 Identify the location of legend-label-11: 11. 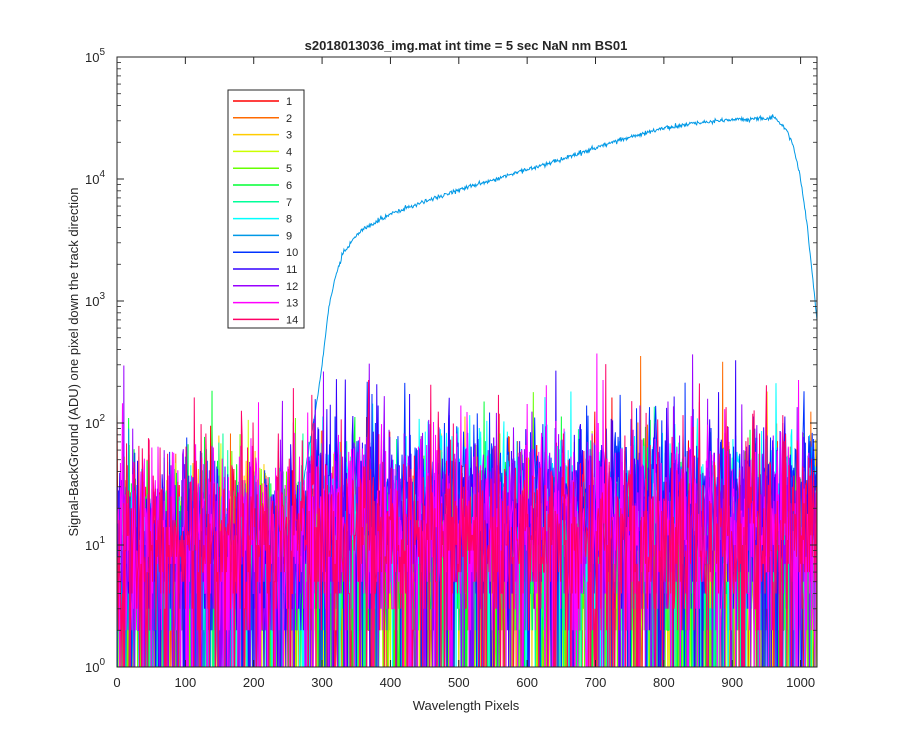
(291, 270).